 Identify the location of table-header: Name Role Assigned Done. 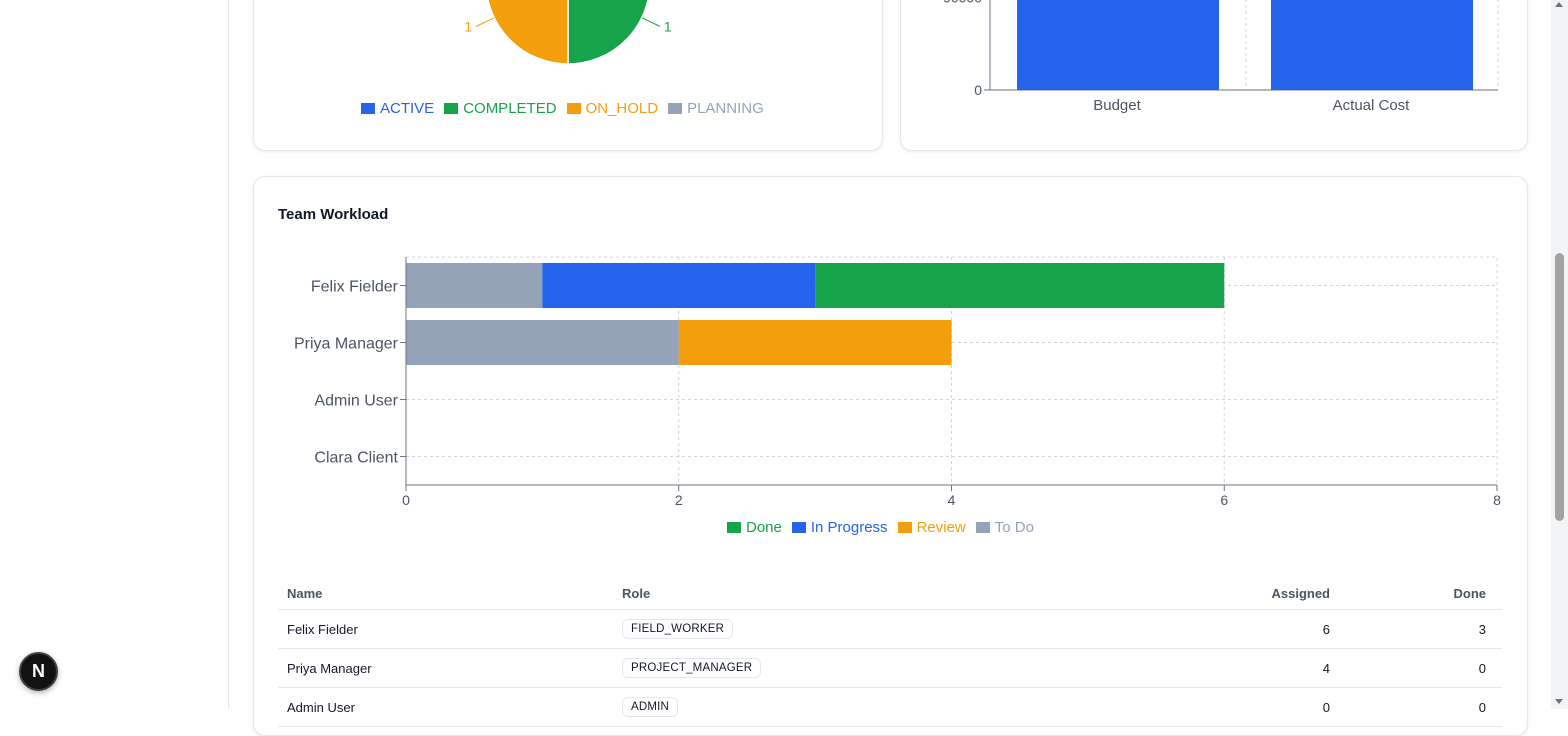
(890, 593).